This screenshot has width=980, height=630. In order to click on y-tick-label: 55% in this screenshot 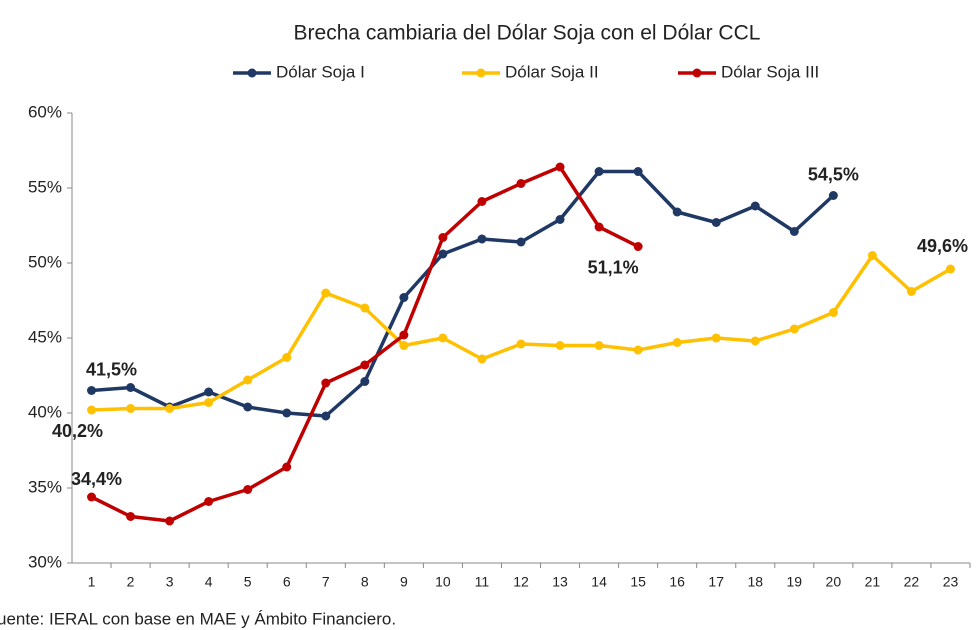, I will do `click(45, 186)`.